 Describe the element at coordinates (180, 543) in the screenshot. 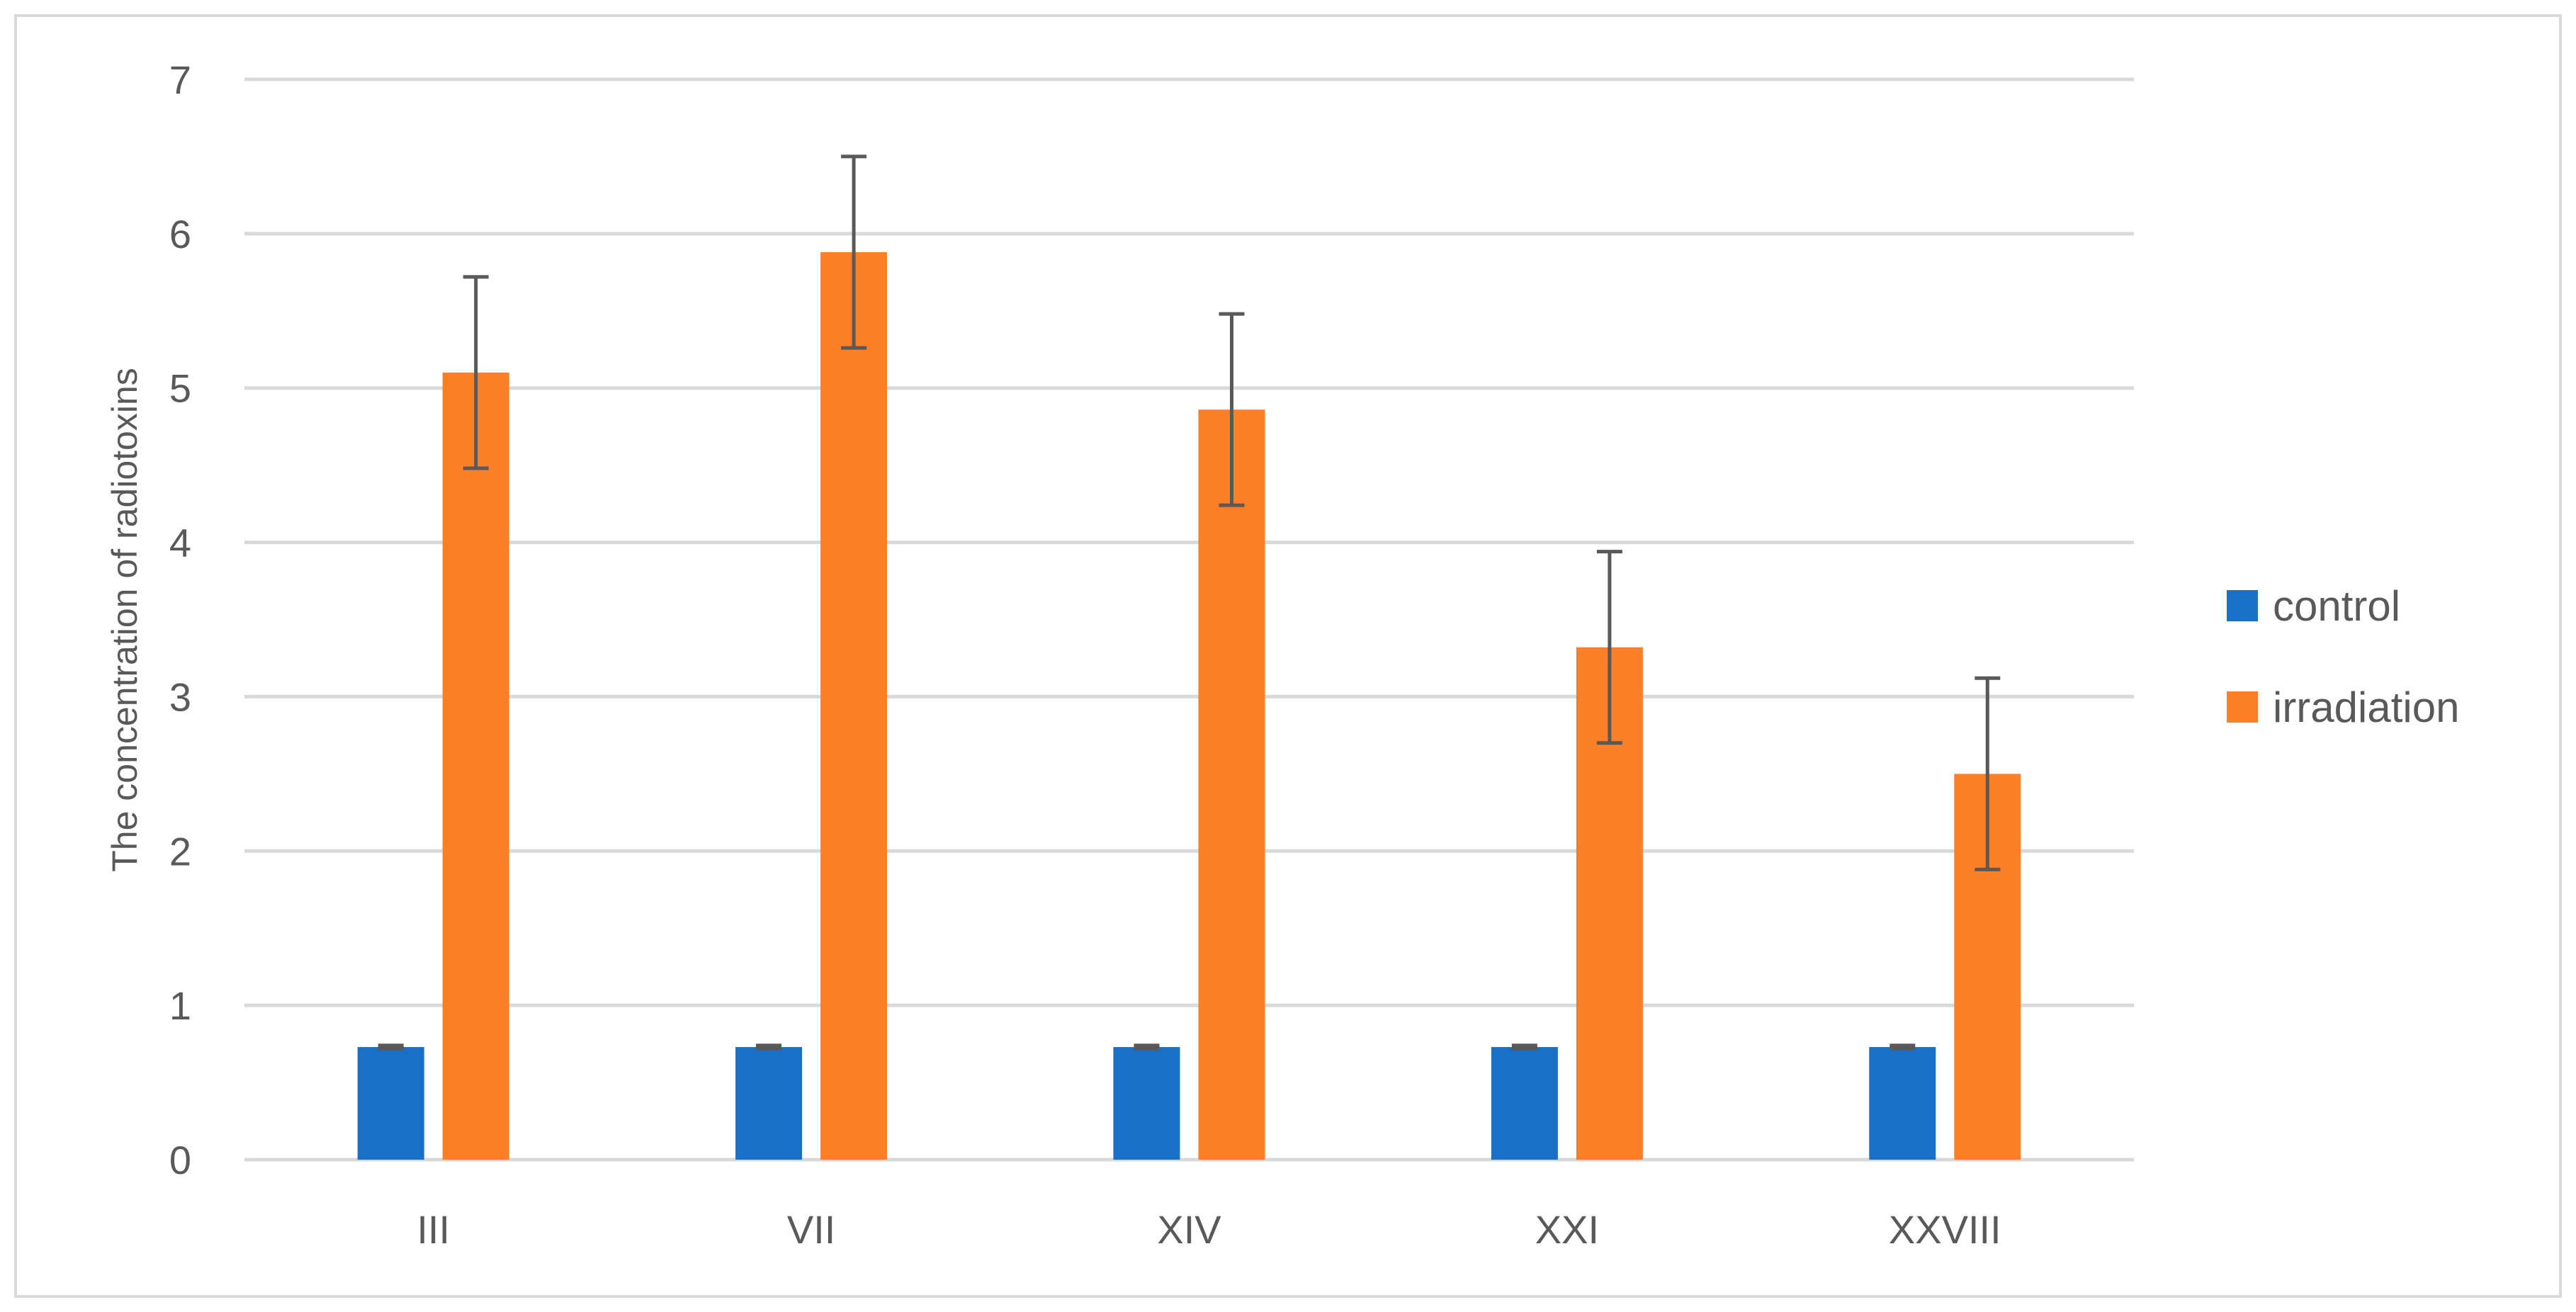

I see `y-tick-label: 4` at that location.